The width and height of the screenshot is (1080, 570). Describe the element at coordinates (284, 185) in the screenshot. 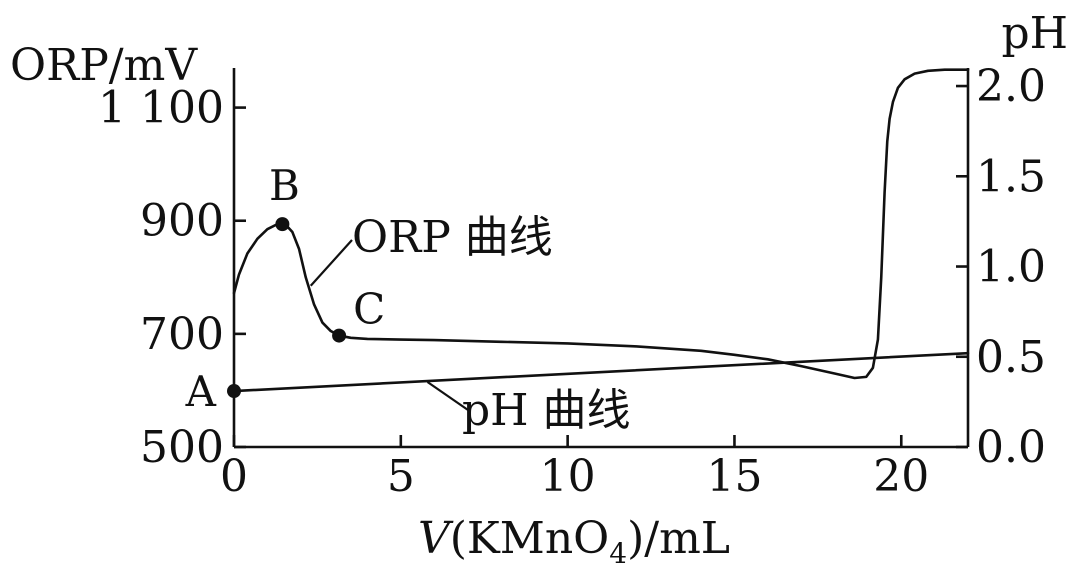

I see `point-label-b: B` at that location.